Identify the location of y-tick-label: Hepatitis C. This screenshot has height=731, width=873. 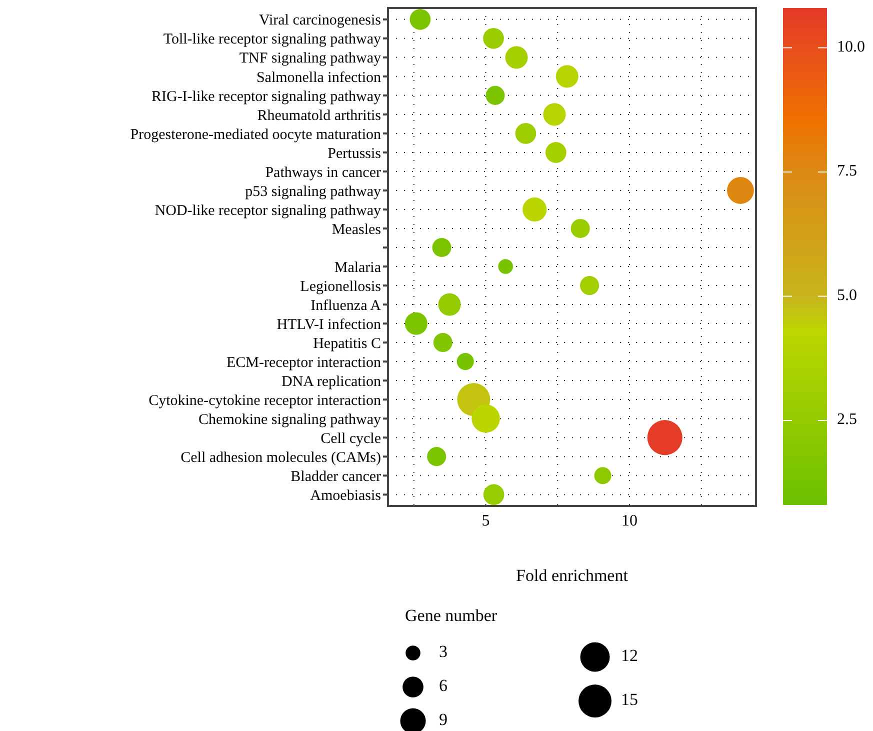
(347, 344).